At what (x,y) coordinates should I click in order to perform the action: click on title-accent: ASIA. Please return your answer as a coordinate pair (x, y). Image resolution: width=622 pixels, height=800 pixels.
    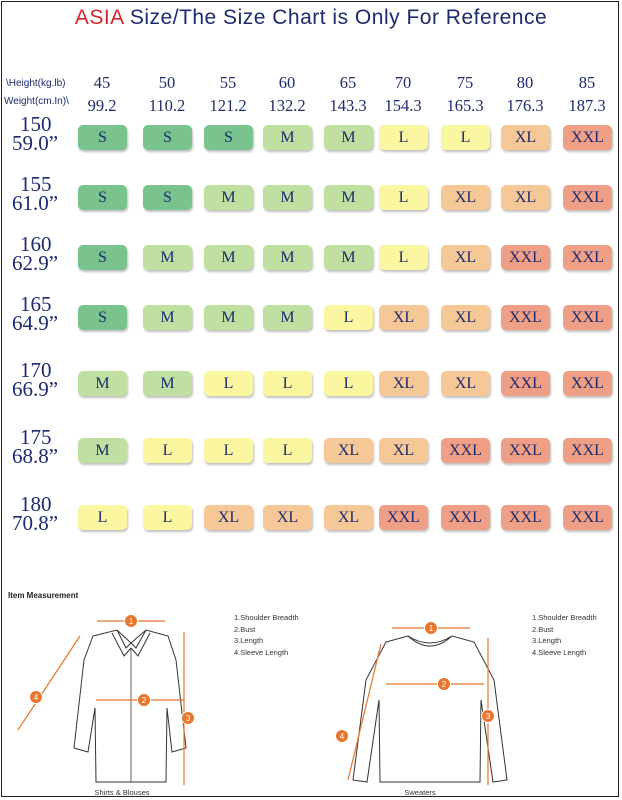
    Looking at the image, I should click on (99, 17).